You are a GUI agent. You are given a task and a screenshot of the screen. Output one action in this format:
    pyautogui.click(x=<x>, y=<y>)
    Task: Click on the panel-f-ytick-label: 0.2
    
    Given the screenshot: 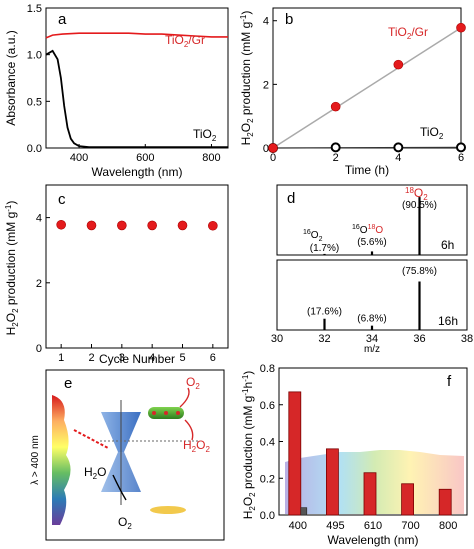 What is the action you would take?
    pyautogui.click(x=267, y=479)
    